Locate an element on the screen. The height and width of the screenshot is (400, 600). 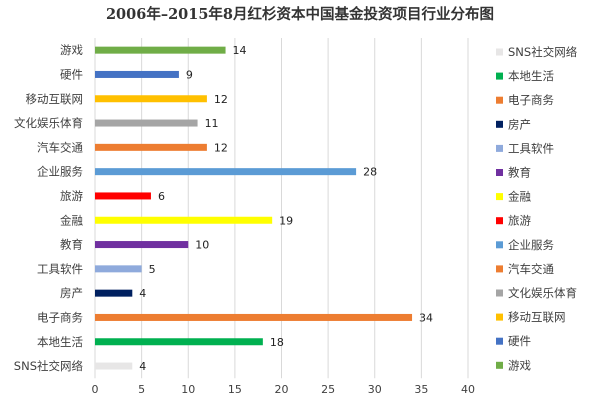
legend-item-label: 汽车交通 is located at coordinates (531, 269).